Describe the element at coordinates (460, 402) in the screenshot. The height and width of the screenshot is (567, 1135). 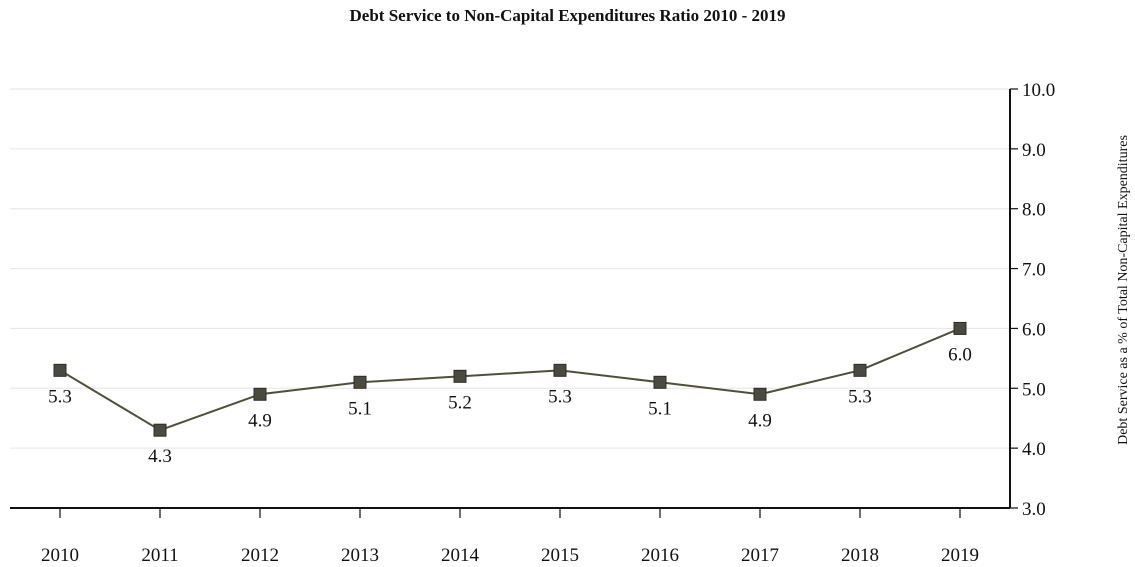
I see `data-label: 5.2` at that location.